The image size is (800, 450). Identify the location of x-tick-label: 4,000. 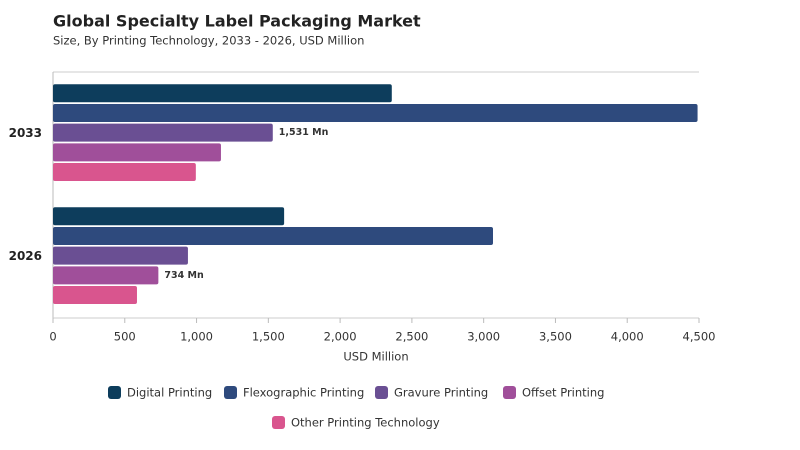
(627, 337).